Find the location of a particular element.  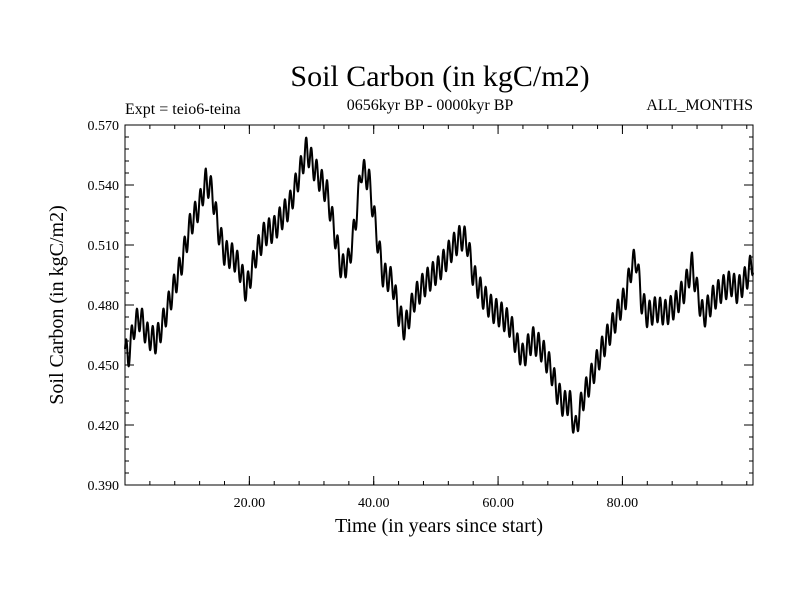

x-tick-label: 20.00 is located at coordinates (250, 503).